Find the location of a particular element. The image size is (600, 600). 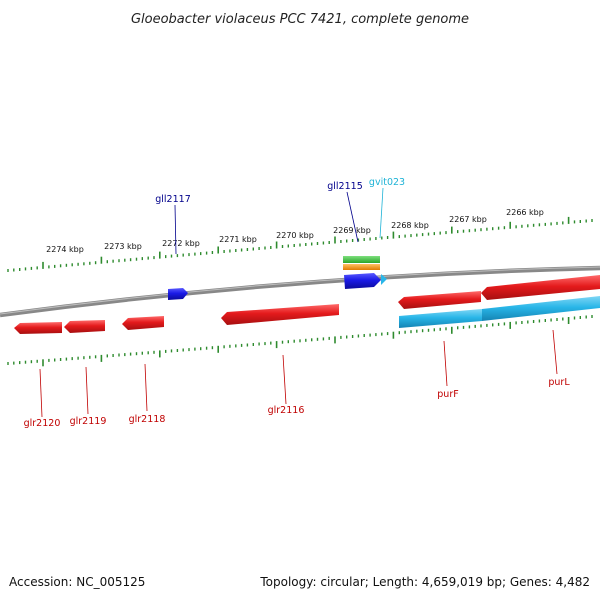

gene-purF: purF is located at coordinates (440, 345).